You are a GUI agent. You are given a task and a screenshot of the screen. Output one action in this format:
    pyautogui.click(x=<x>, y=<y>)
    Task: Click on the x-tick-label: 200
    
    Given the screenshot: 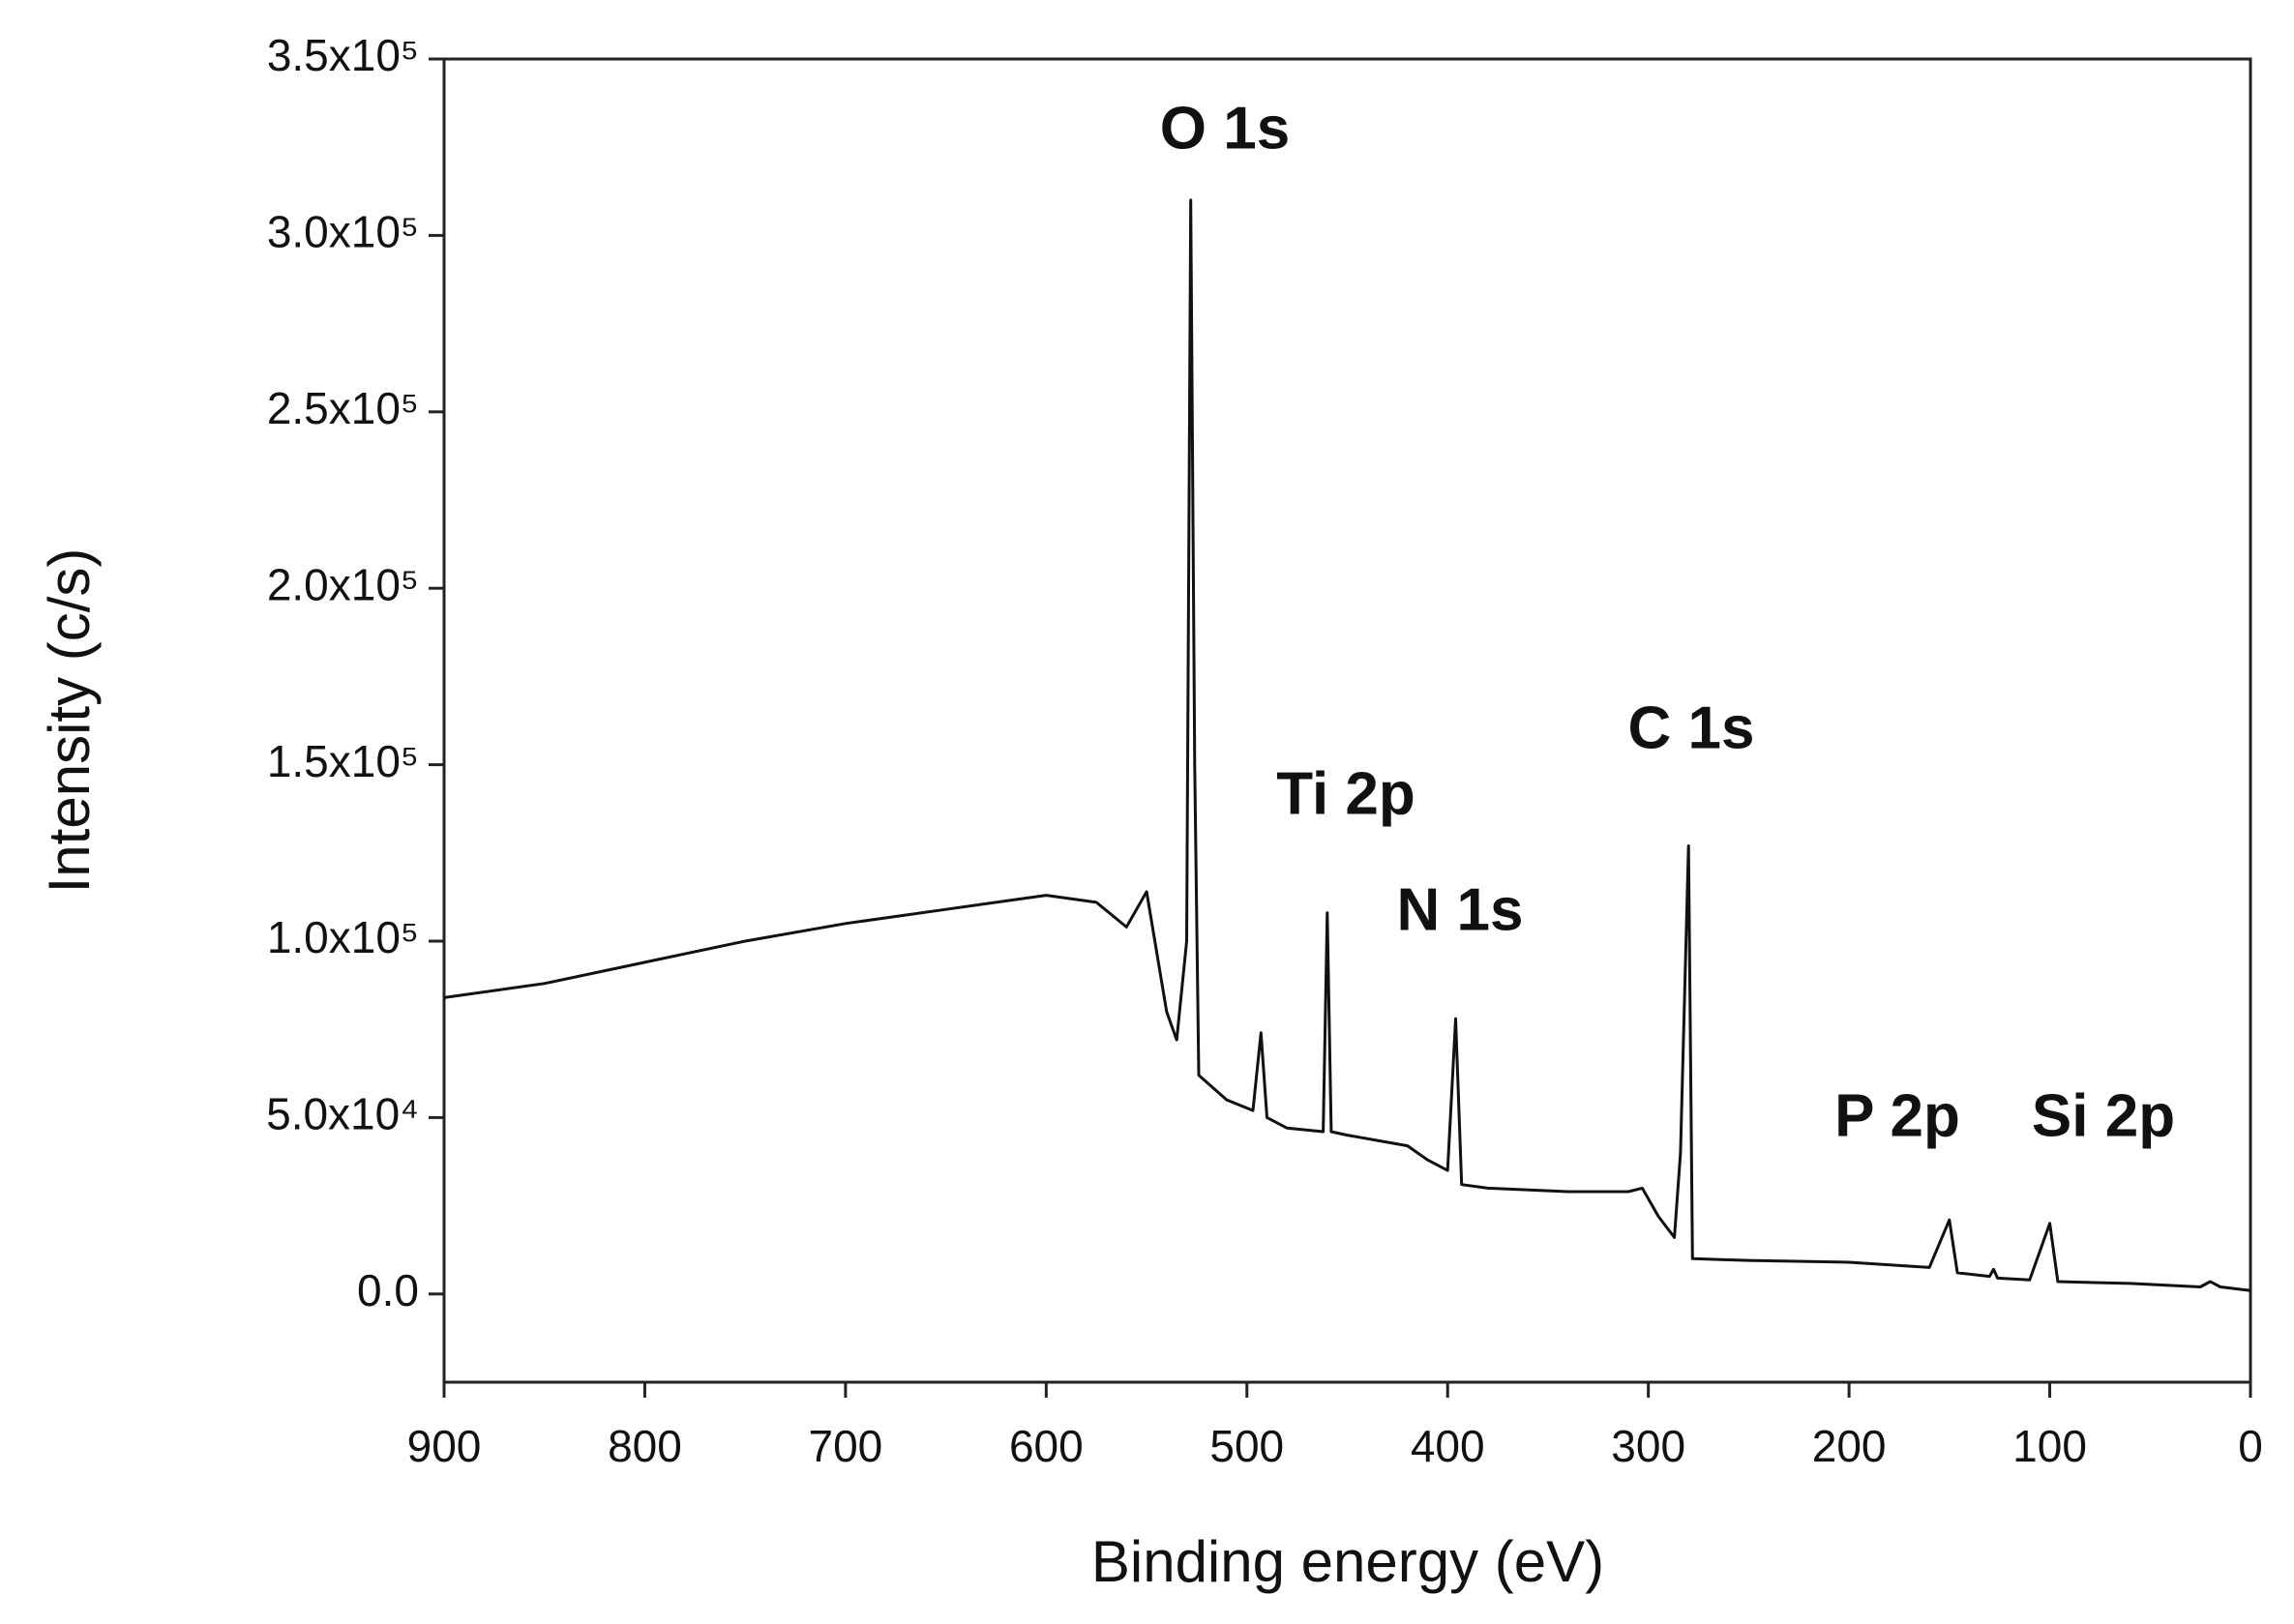 What is the action you would take?
    pyautogui.click(x=1849, y=1446)
    